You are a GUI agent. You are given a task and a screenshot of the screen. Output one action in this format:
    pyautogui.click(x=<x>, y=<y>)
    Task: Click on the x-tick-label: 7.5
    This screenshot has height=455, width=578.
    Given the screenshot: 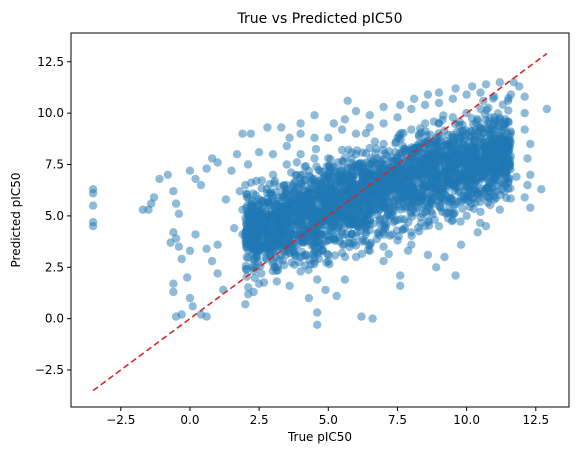 What is the action you would take?
    pyautogui.click(x=397, y=420)
    